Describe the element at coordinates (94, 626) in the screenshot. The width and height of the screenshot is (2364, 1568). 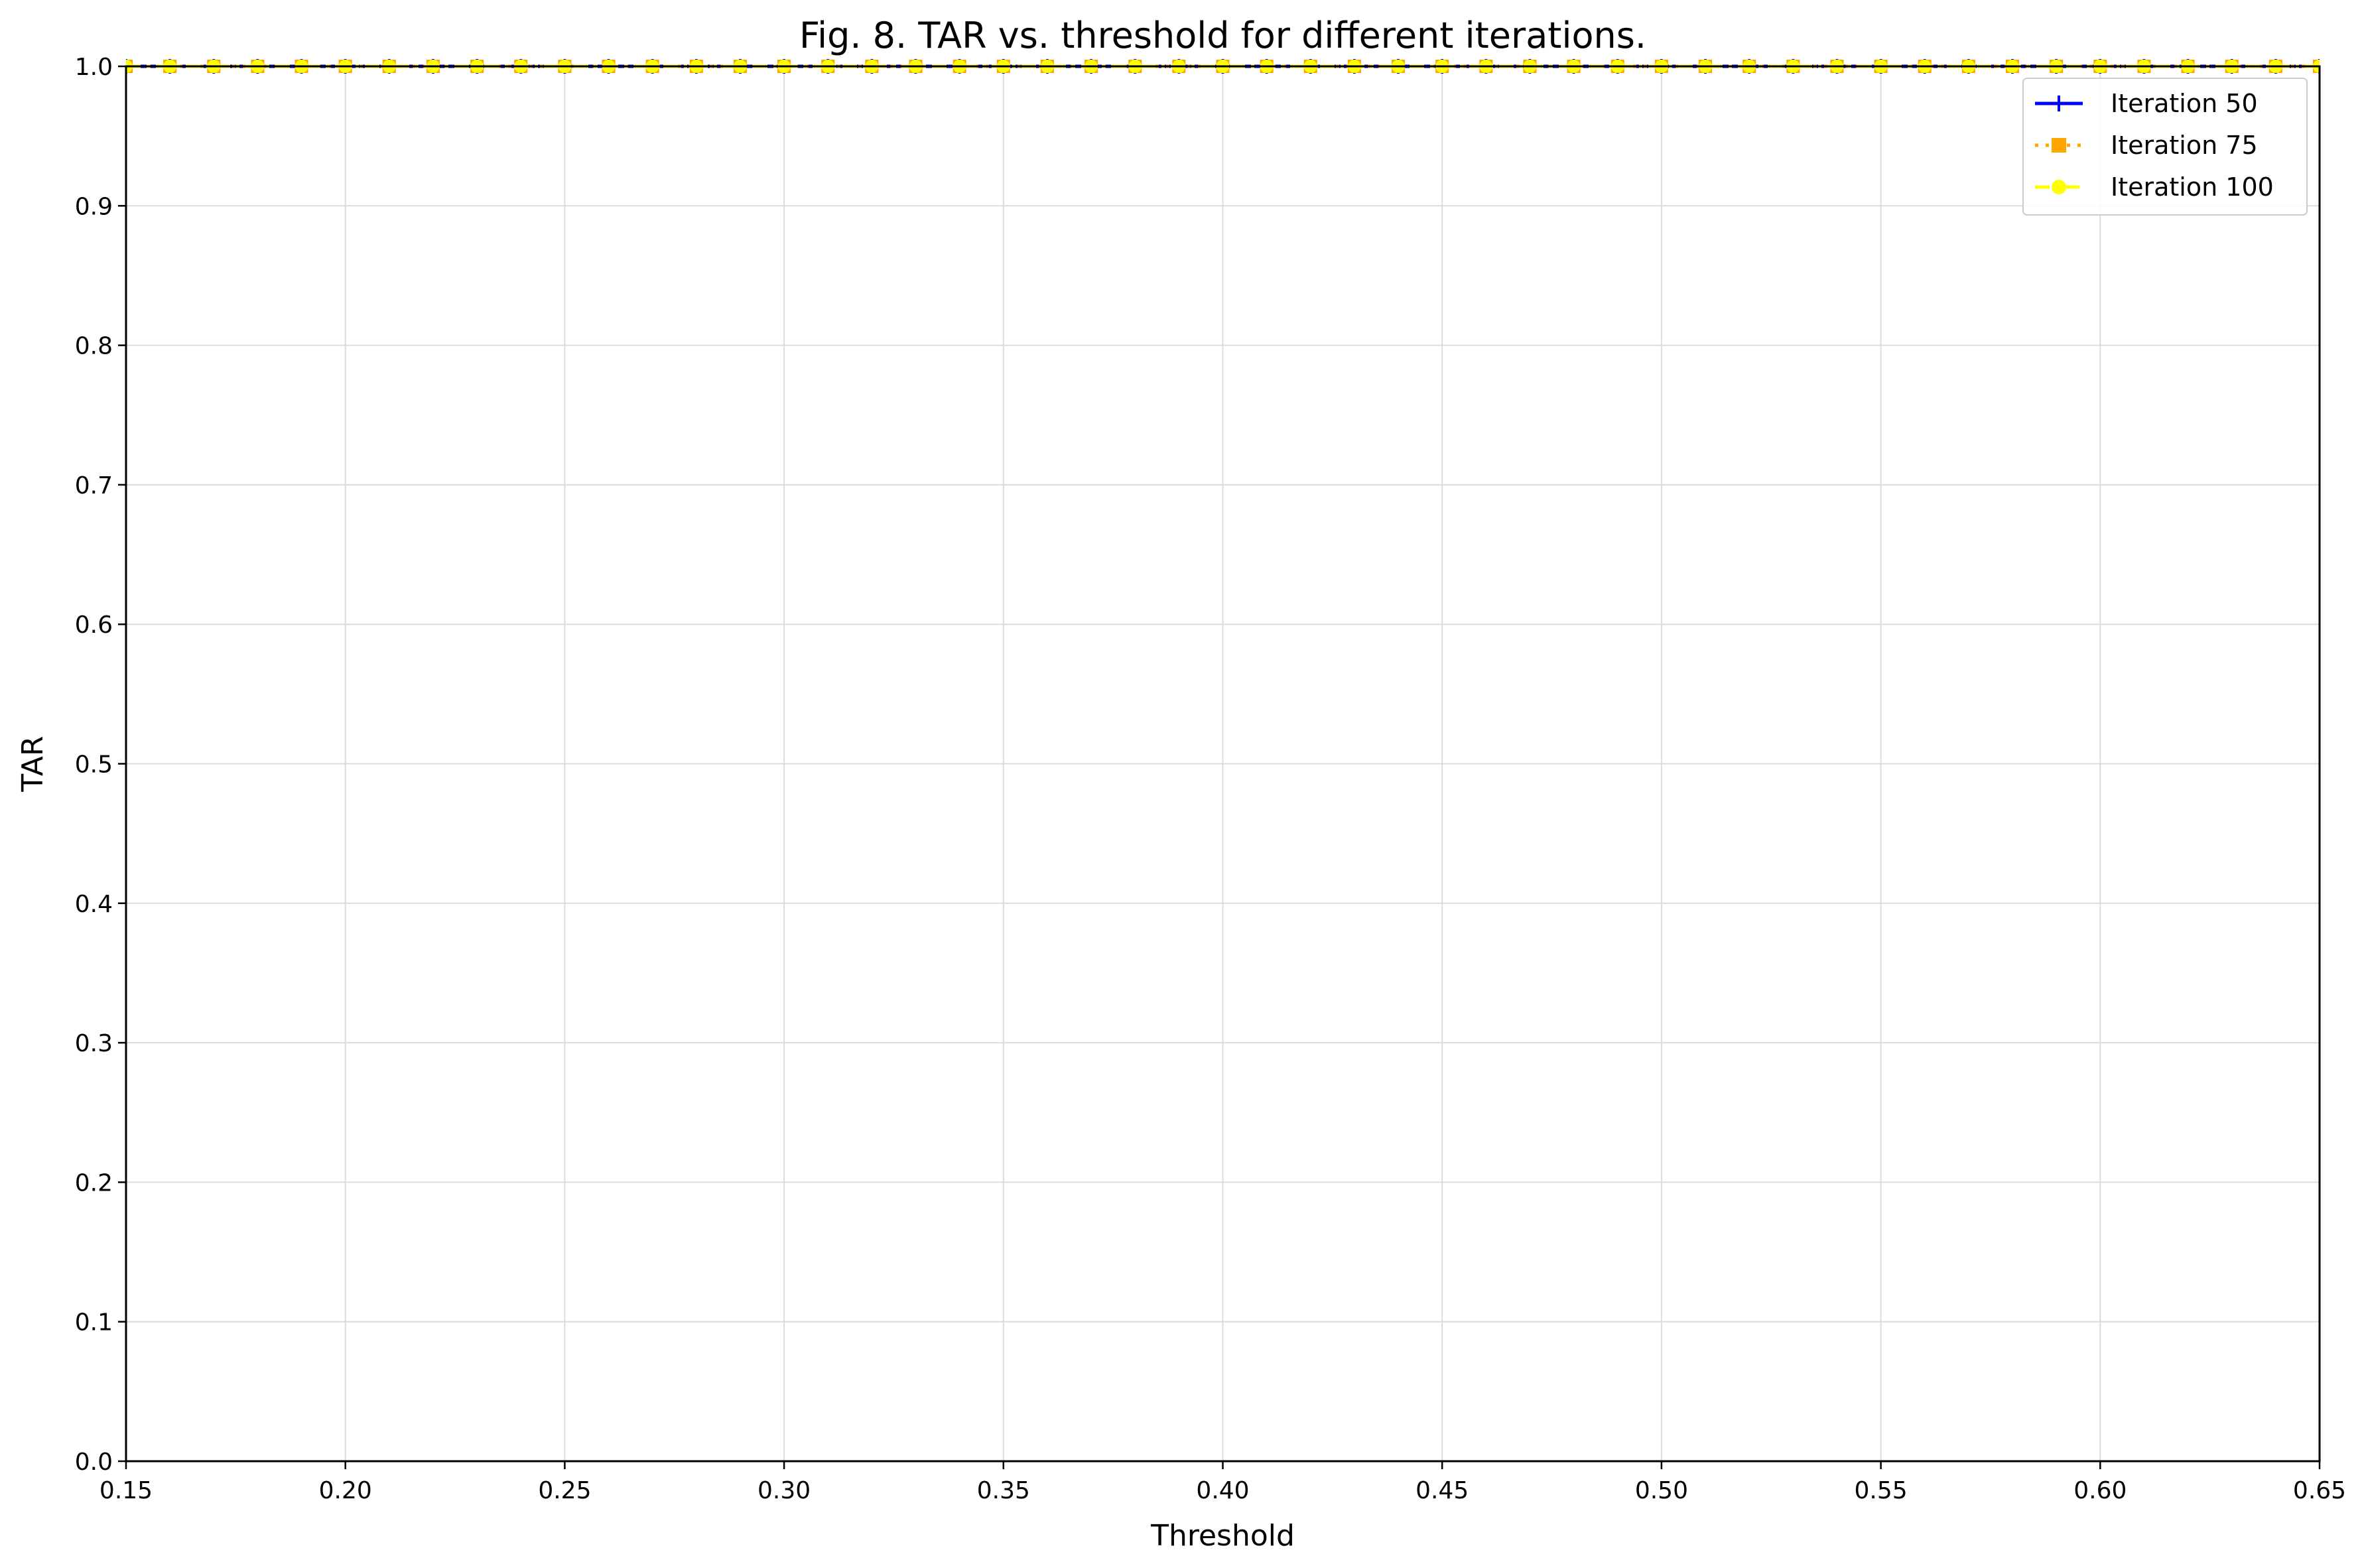
I see `y-tick-label: 0.6` at that location.